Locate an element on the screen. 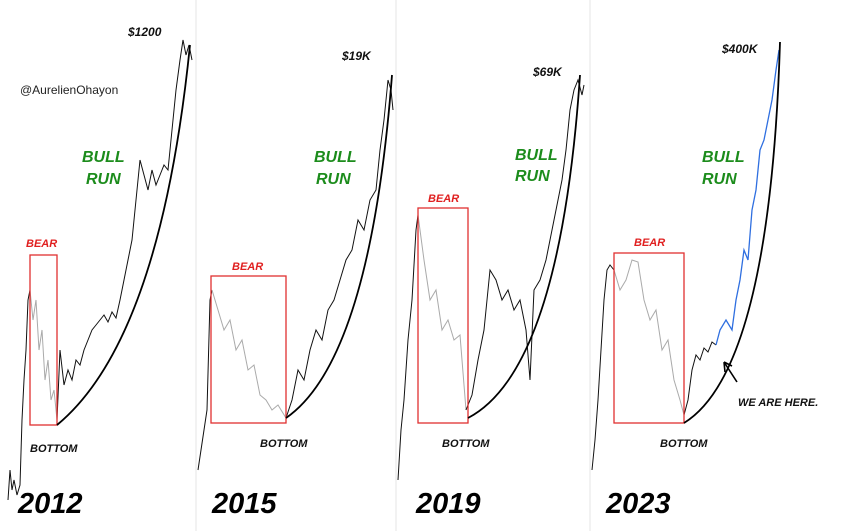 This screenshot has height=531, width=845. peak-label: $69K is located at coordinates (547, 72).